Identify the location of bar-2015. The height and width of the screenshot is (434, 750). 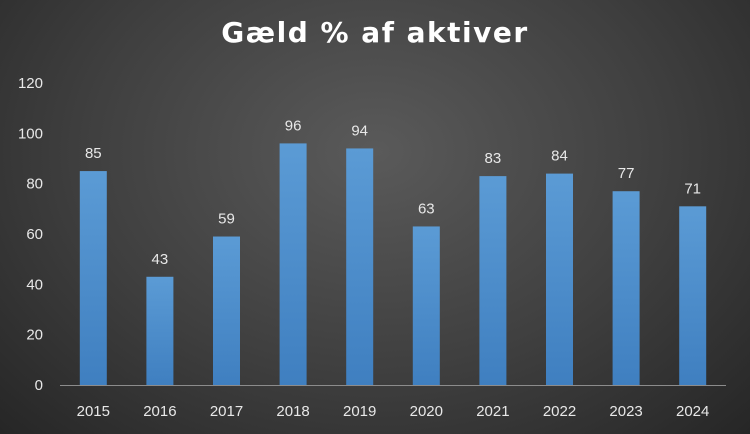
(93, 278).